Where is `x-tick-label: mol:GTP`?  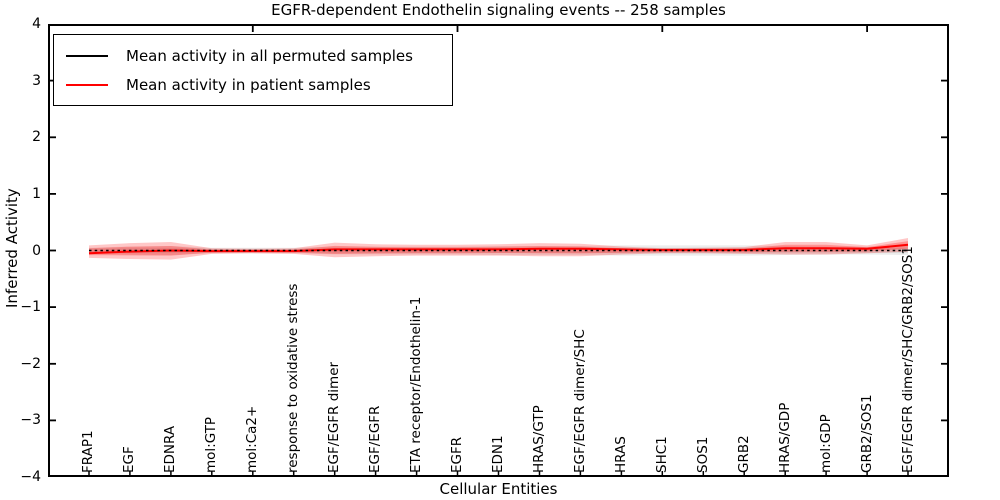 x-tick-label: mol:GTP is located at coordinates (211, 444).